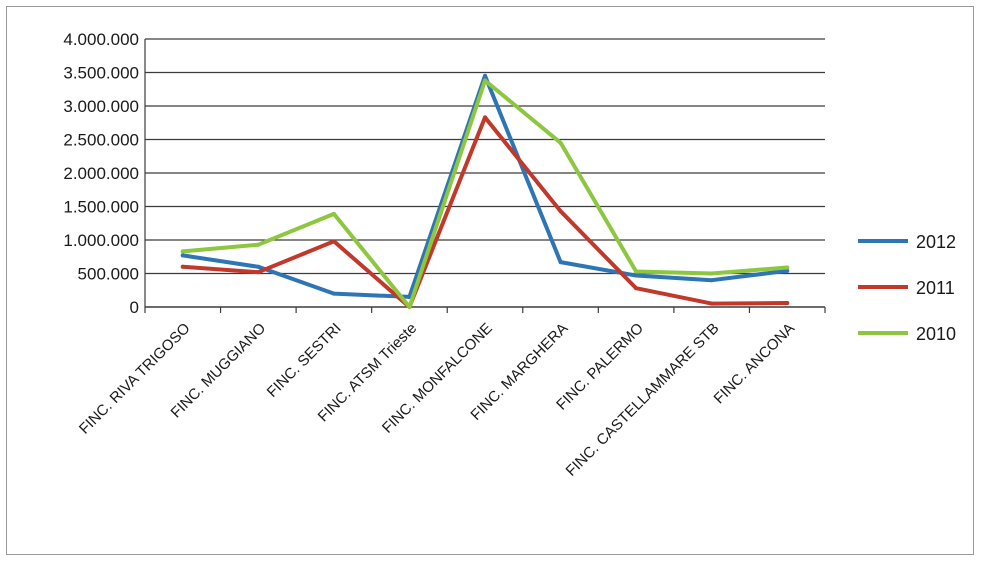  I want to click on legend-item-2011: 2011, so click(906, 288).